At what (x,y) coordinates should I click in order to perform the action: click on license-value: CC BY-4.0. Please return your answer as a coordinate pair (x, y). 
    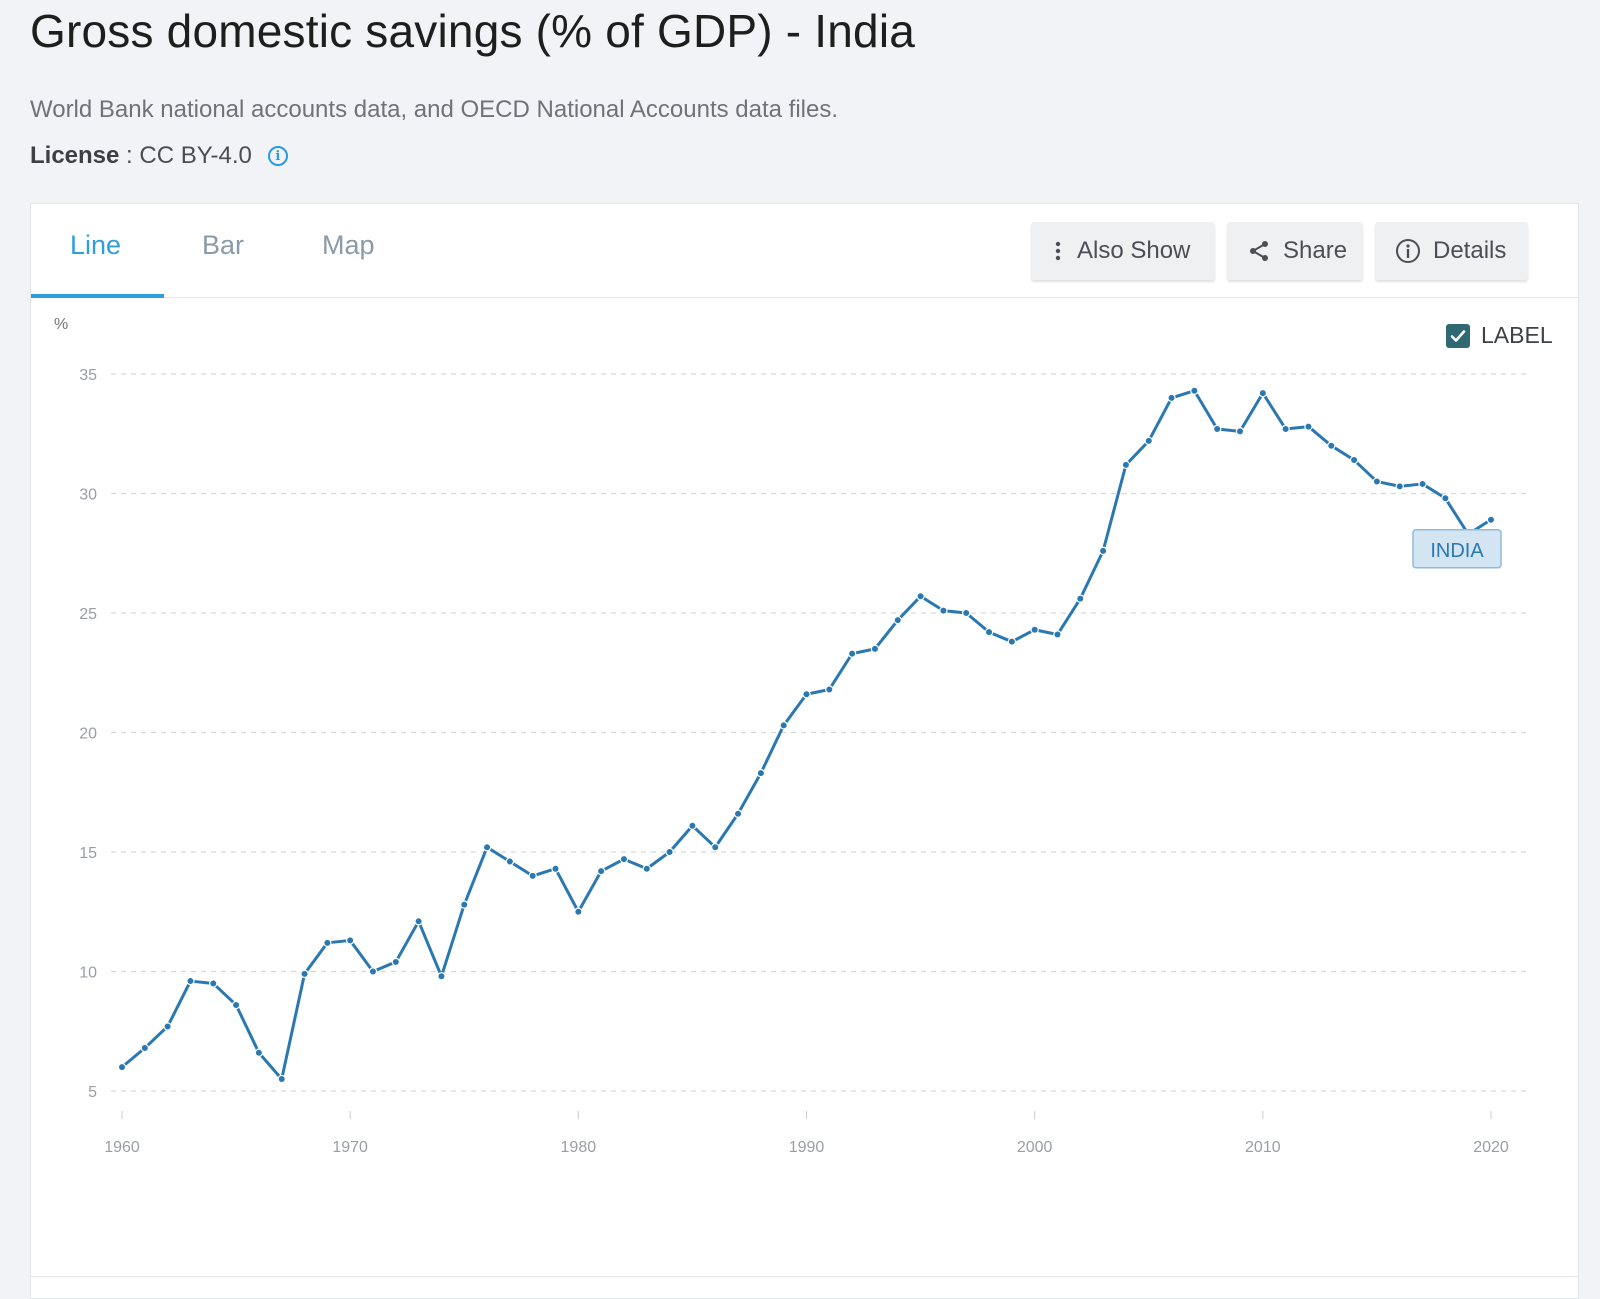
    Looking at the image, I should click on (195, 155).